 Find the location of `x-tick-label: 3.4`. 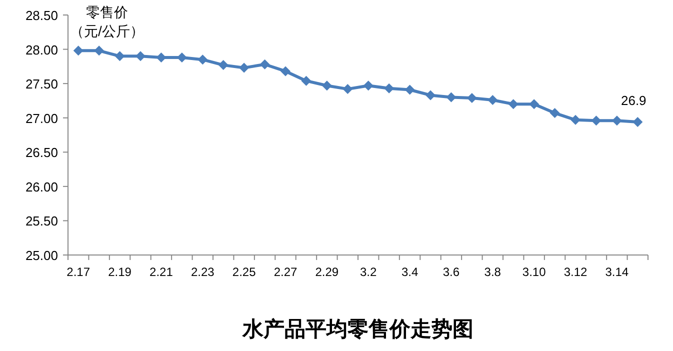

x-tick-label: 3.4 is located at coordinates (409, 272).